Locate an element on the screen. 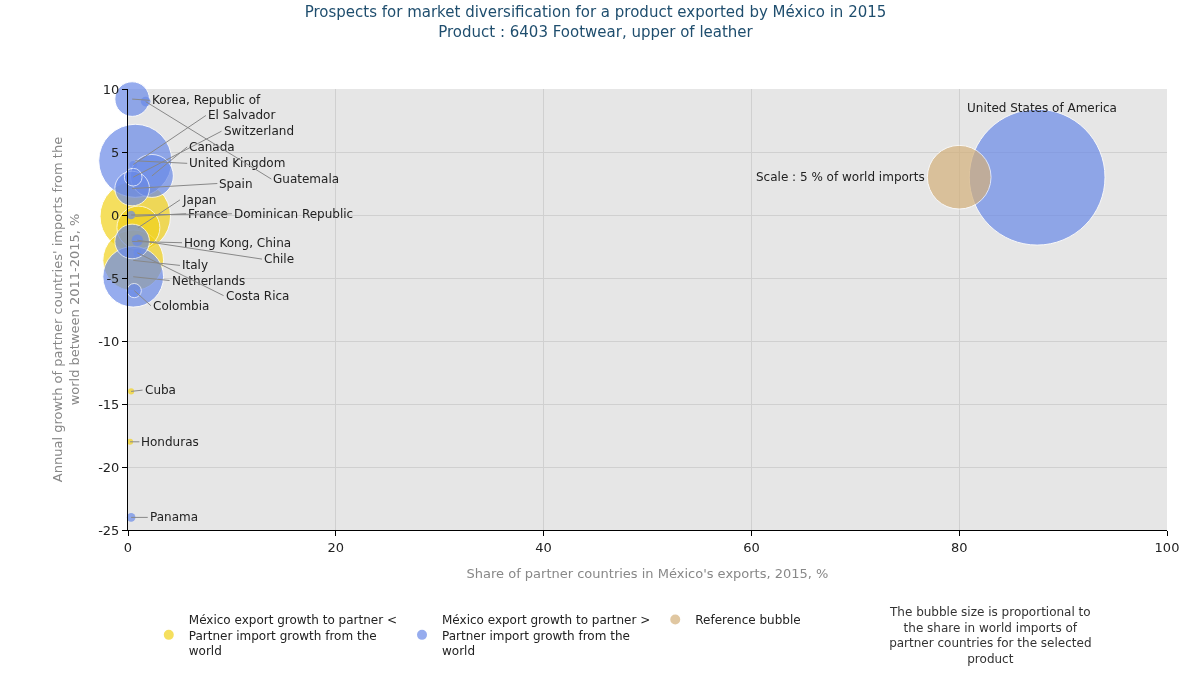 This screenshot has height=683, width=1191. x-tick-label: 0 is located at coordinates (128, 547).